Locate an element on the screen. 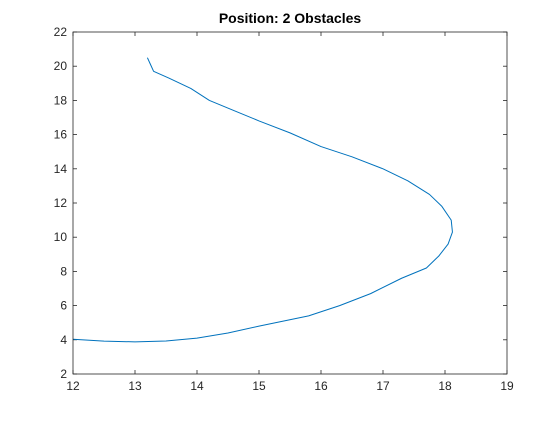 The height and width of the screenshot is (425, 560). y-tick-label: 8 is located at coordinates (63, 271).